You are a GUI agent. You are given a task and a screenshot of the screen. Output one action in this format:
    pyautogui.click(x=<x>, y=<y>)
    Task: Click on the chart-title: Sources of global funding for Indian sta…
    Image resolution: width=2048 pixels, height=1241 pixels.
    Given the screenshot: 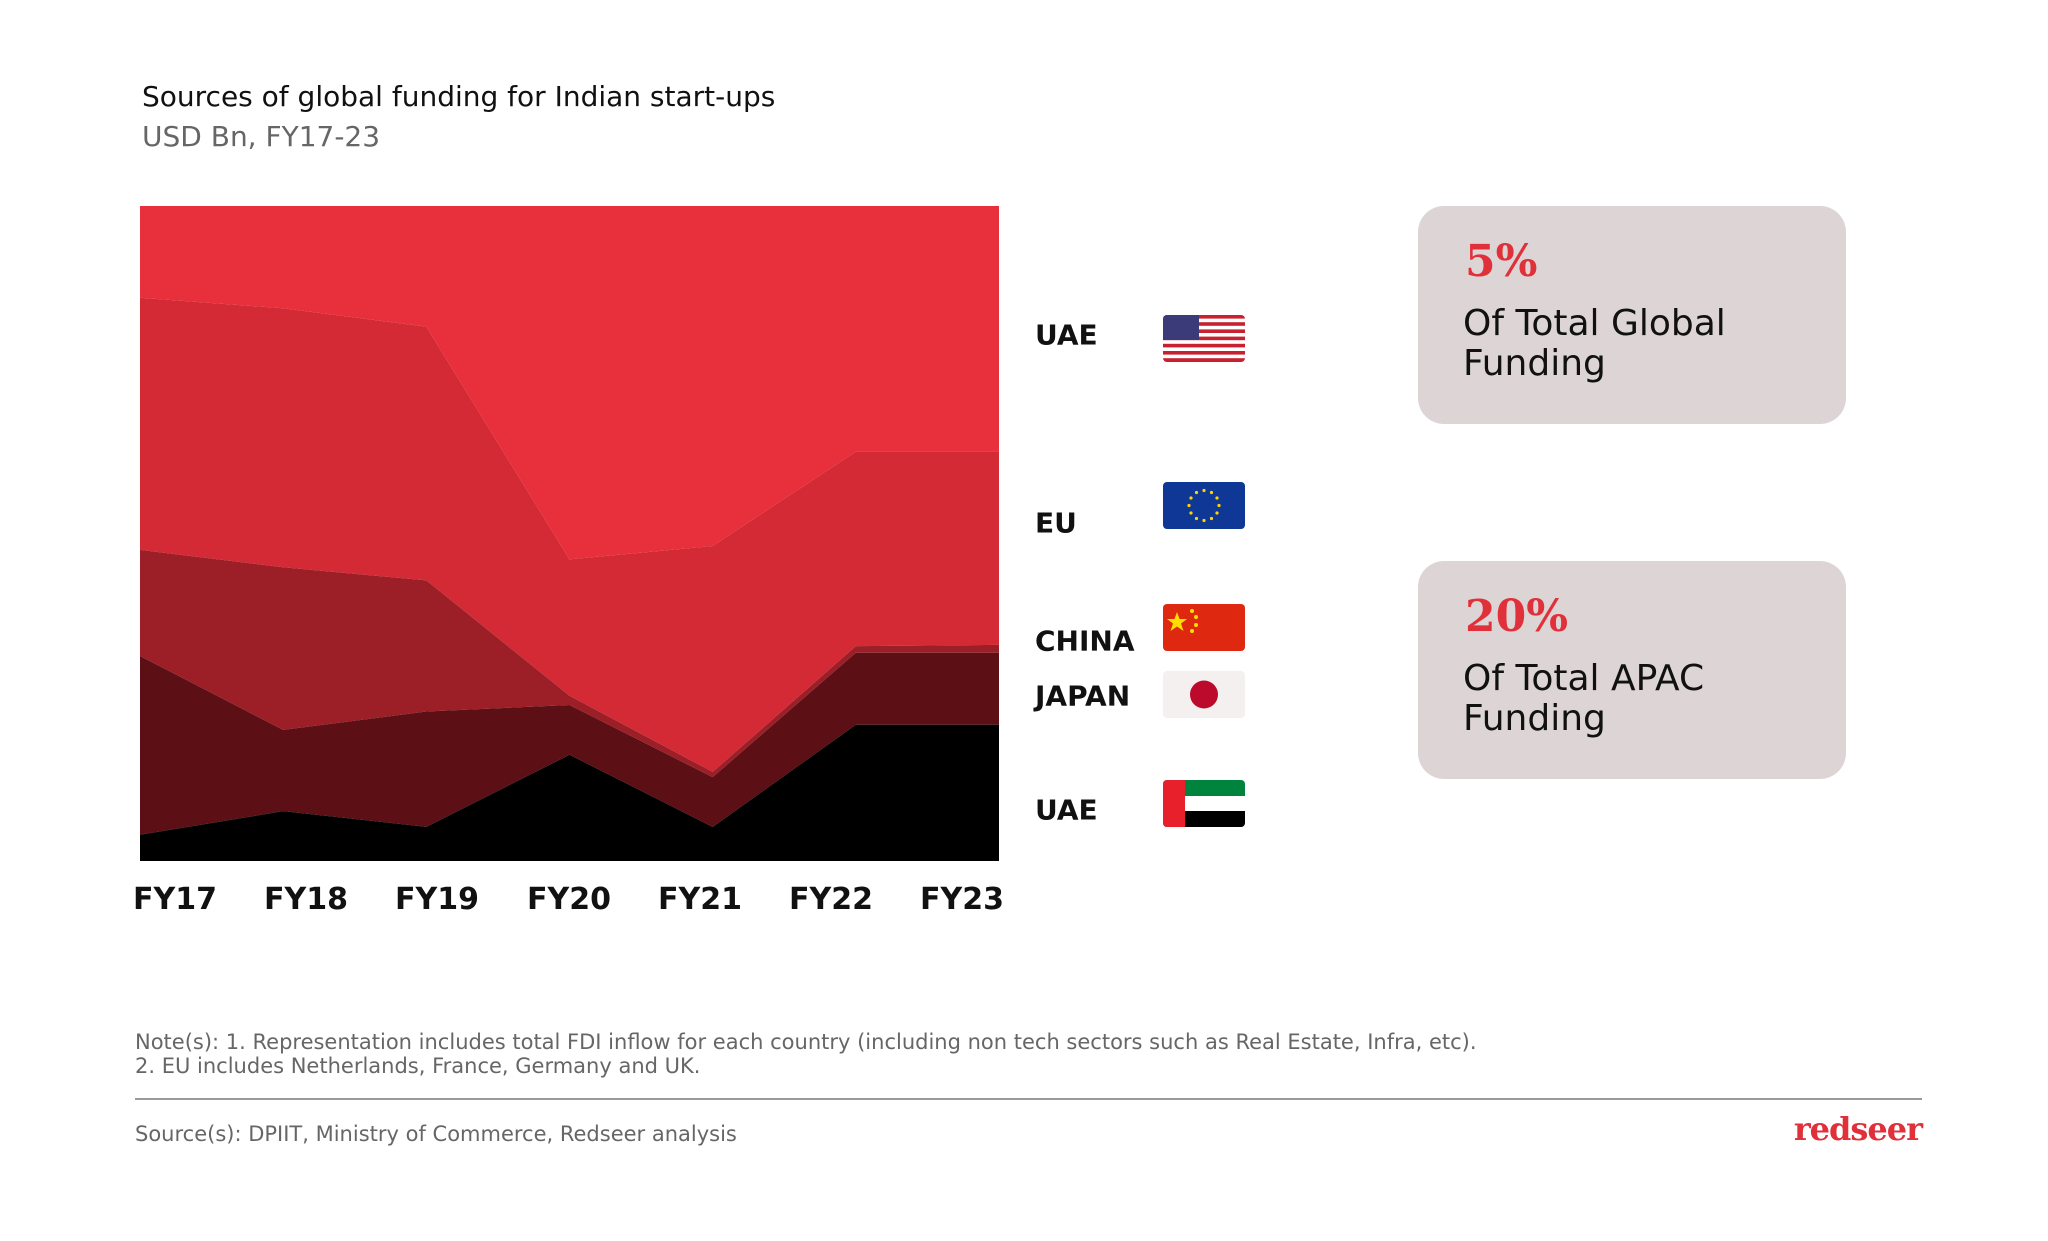 What is the action you would take?
    pyautogui.click(x=459, y=96)
    